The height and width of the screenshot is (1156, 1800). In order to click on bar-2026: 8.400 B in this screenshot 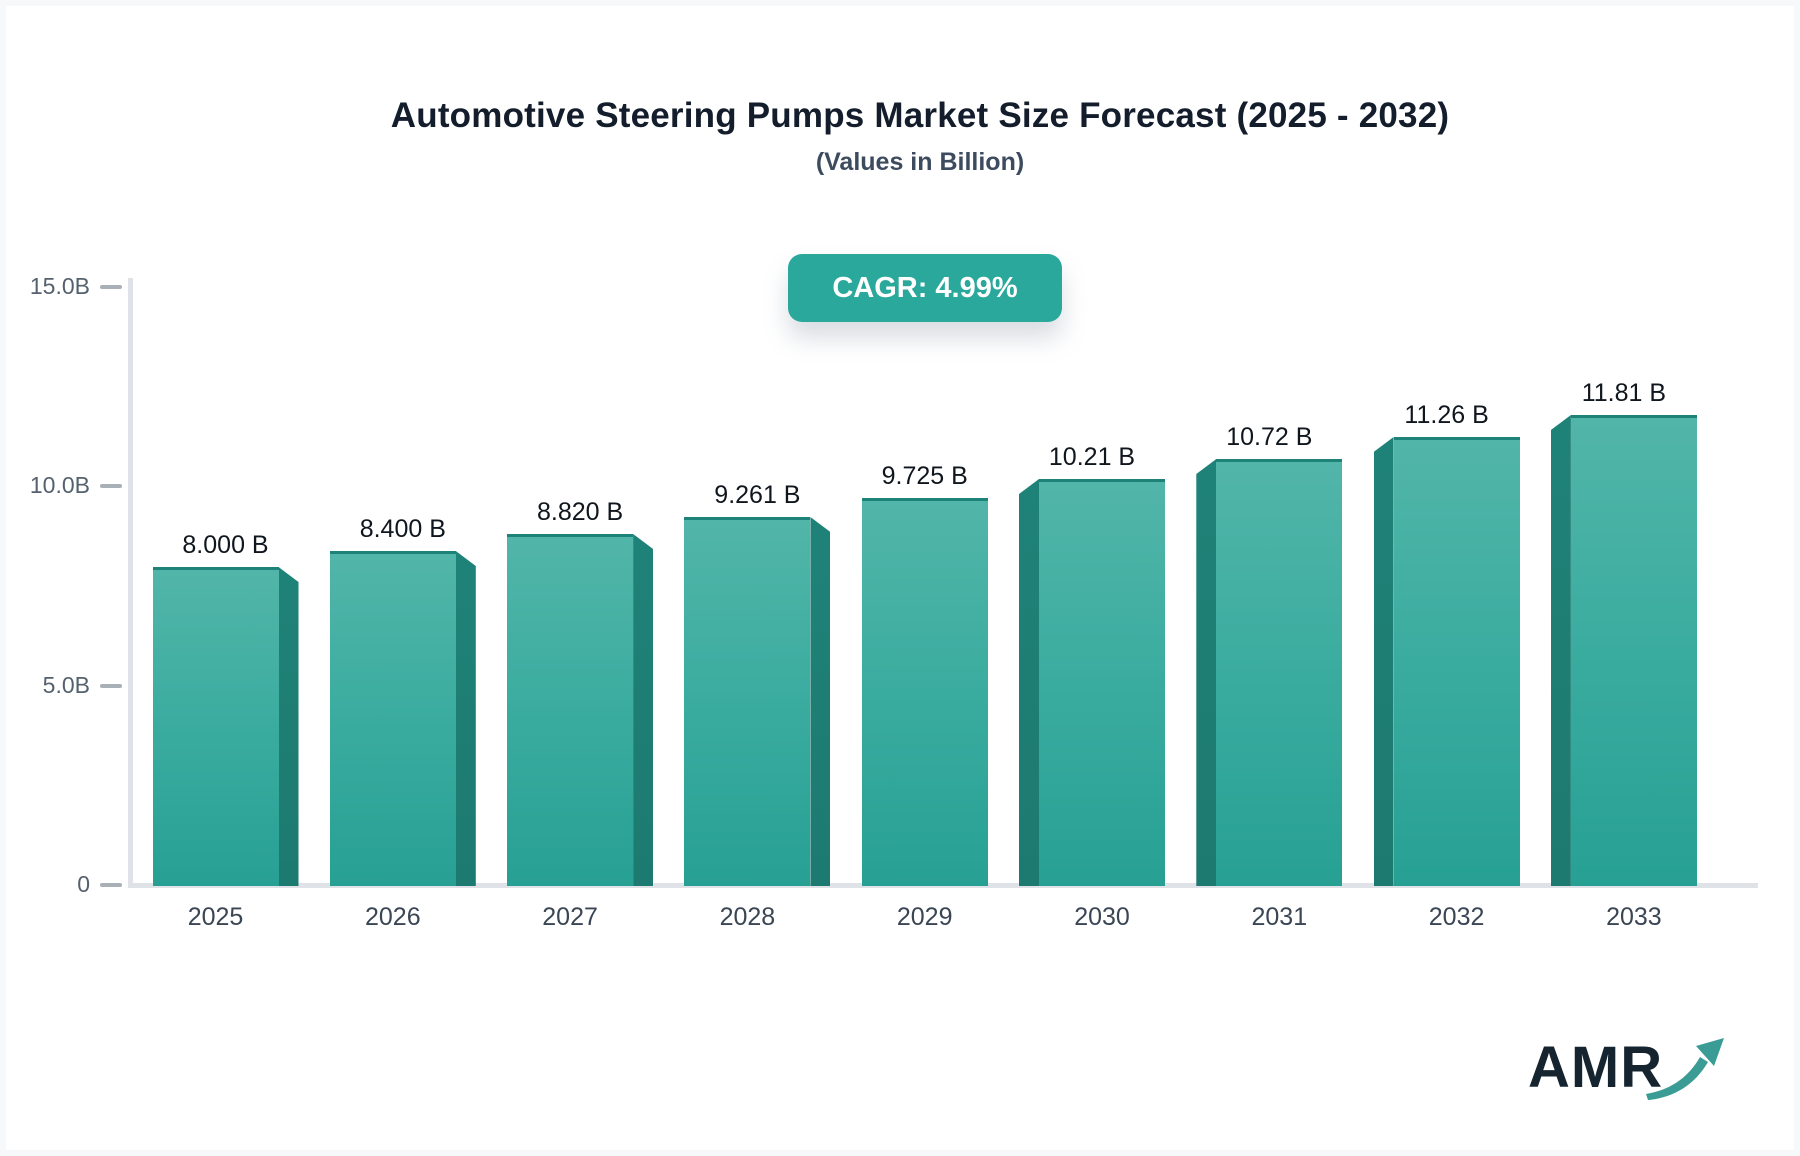, I will do `click(402, 700)`.